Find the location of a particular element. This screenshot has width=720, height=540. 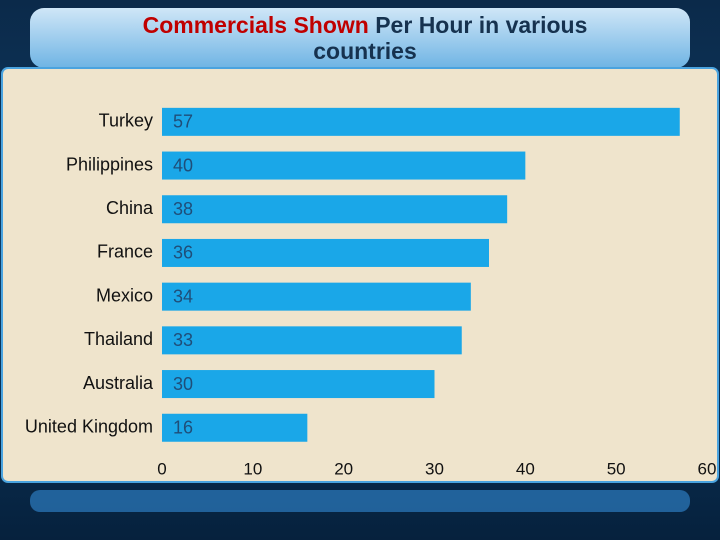

title-part: countries is located at coordinates (365, 51).